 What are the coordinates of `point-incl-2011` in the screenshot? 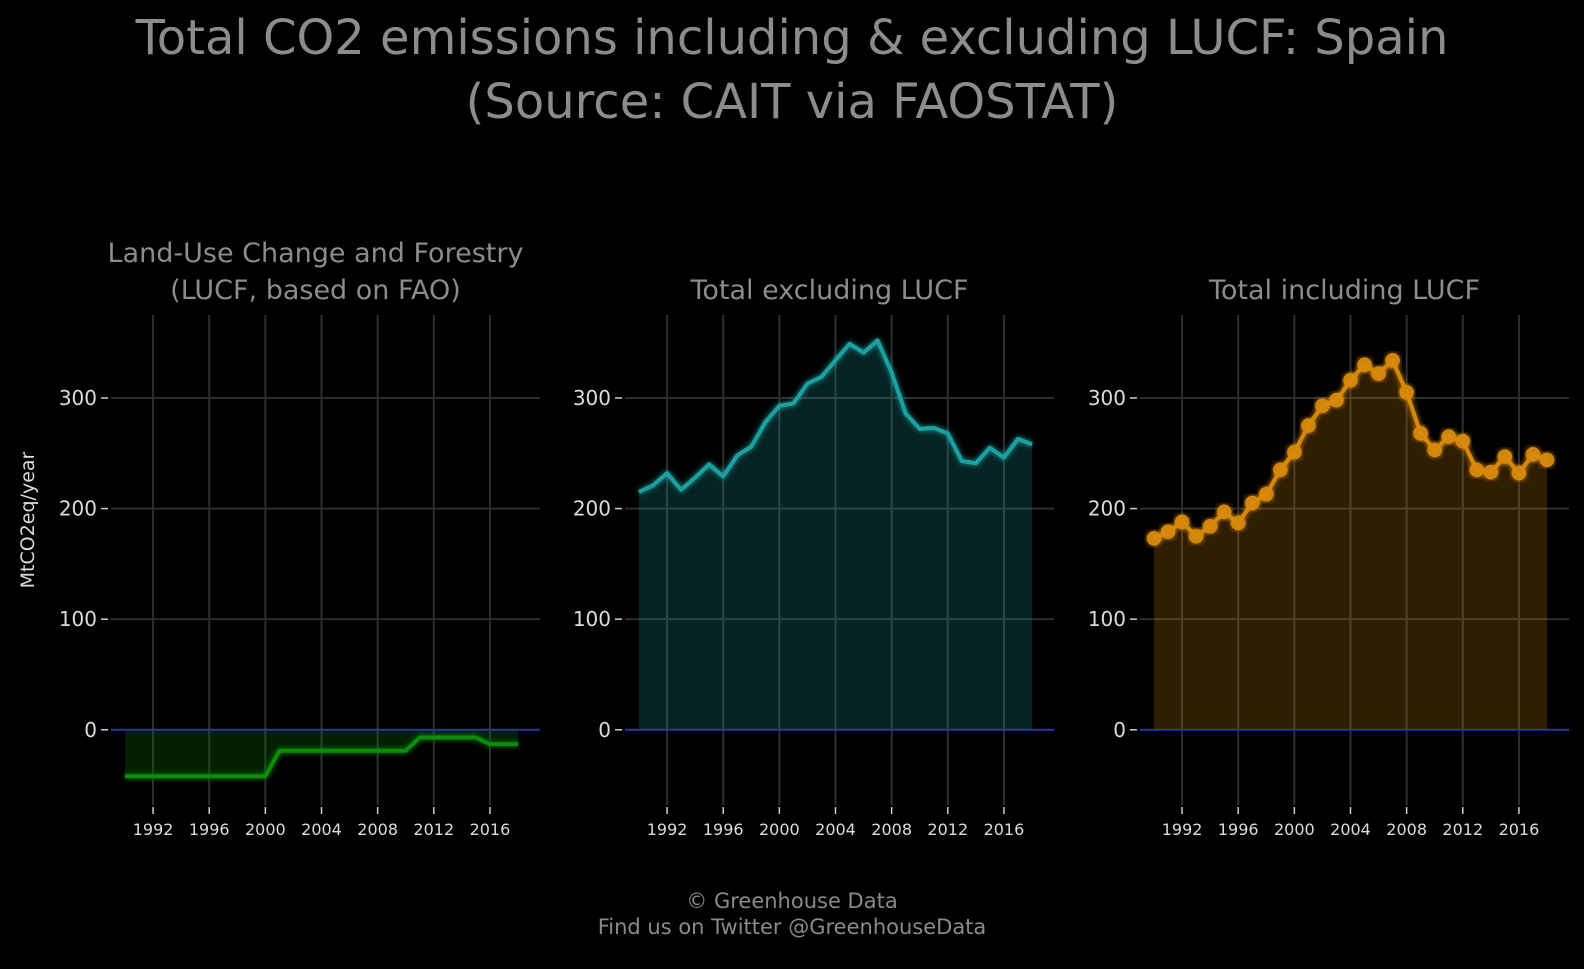 It's located at (1448, 436).